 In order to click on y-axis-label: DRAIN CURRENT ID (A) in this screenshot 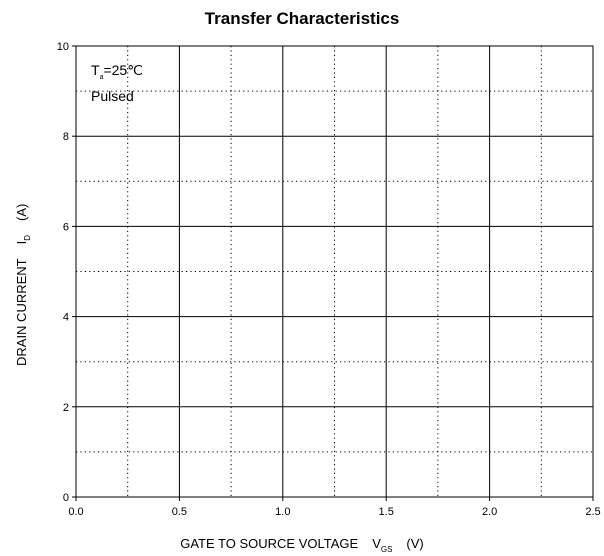, I will do `click(23, 284)`.